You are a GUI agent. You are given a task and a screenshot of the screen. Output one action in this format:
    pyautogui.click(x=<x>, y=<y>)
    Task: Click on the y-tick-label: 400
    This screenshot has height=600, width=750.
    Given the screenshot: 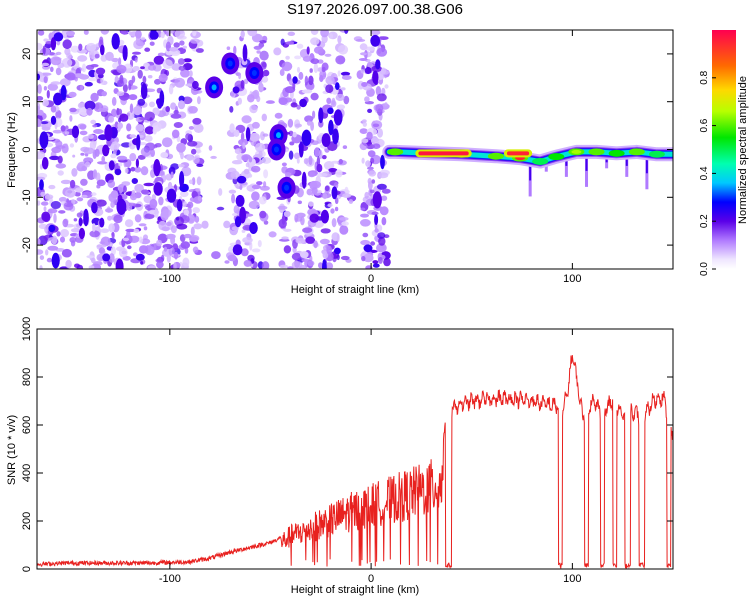 What is the action you would take?
    pyautogui.click(x=27, y=473)
    